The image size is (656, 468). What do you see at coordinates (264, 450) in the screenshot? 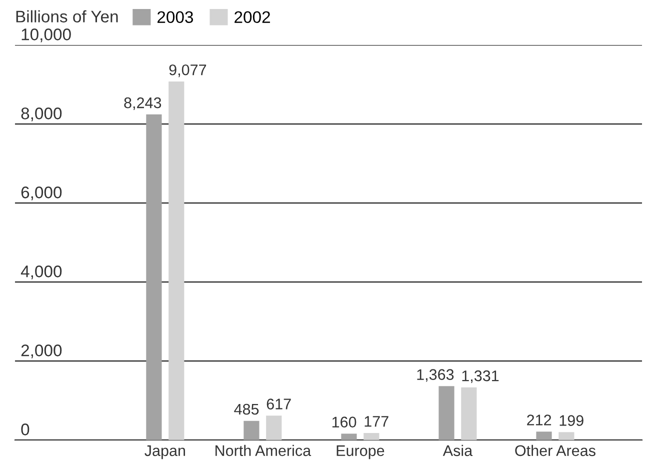
I see `x-tick-label: North America` at bounding box center [264, 450].